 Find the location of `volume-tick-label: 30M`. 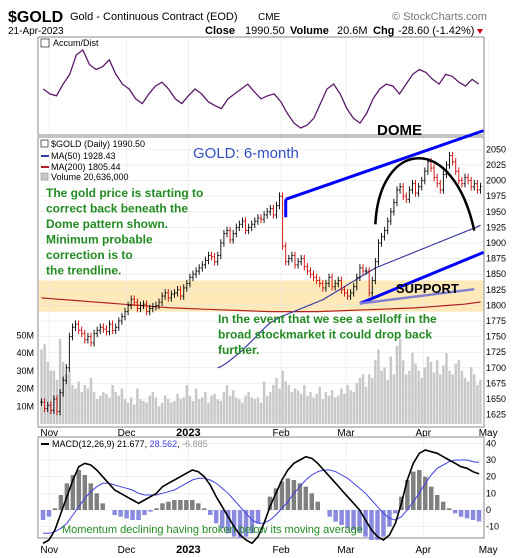

volume-tick-label: 30M is located at coordinates (25, 371).